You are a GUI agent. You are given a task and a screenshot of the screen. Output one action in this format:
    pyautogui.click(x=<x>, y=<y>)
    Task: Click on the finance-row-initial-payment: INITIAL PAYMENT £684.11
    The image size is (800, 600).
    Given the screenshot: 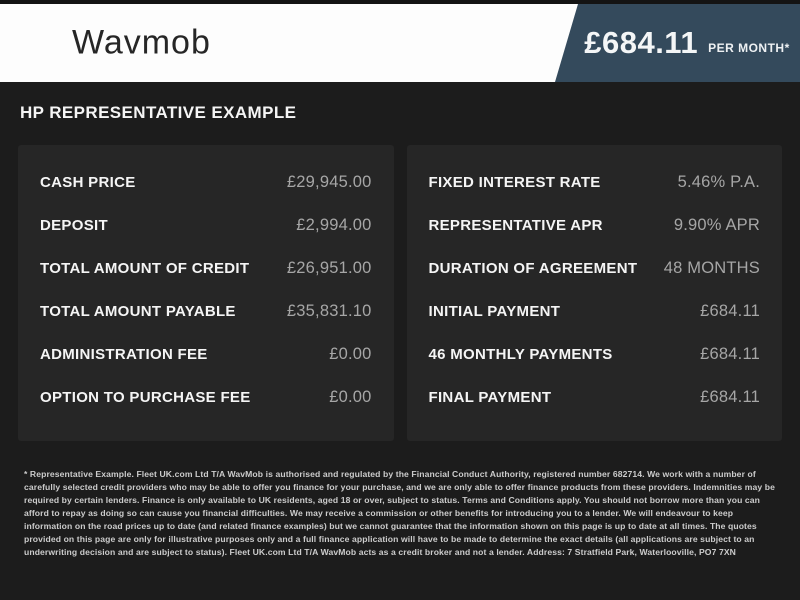 What is the action you would take?
    pyautogui.click(x=595, y=311)
    